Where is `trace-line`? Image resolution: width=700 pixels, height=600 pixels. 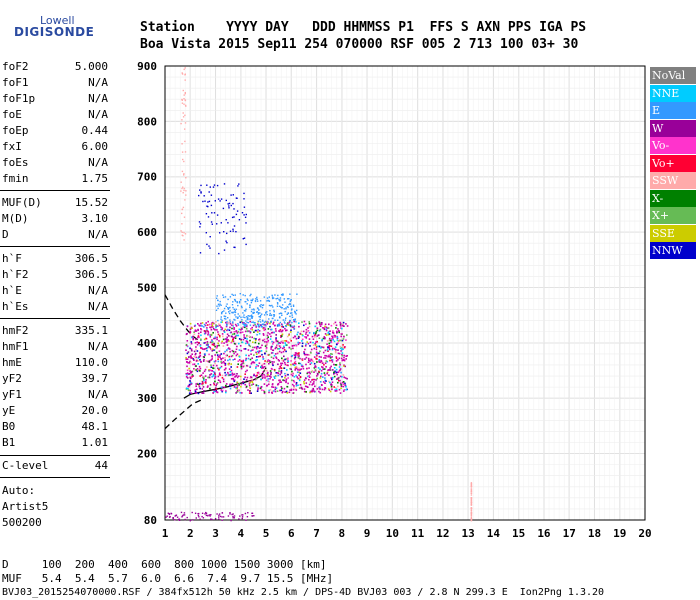 trace-line is located at coordinates (182, 318).